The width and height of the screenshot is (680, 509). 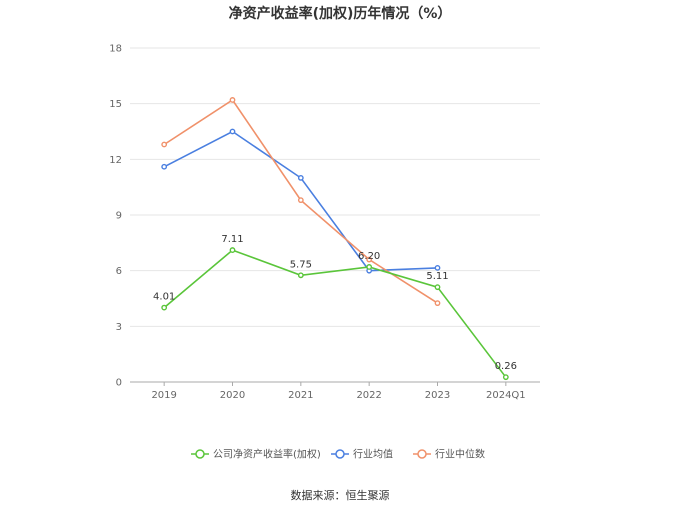 I want to click on legend-entry: 公司净资产收益率(加权), so click(x=267, y=454).